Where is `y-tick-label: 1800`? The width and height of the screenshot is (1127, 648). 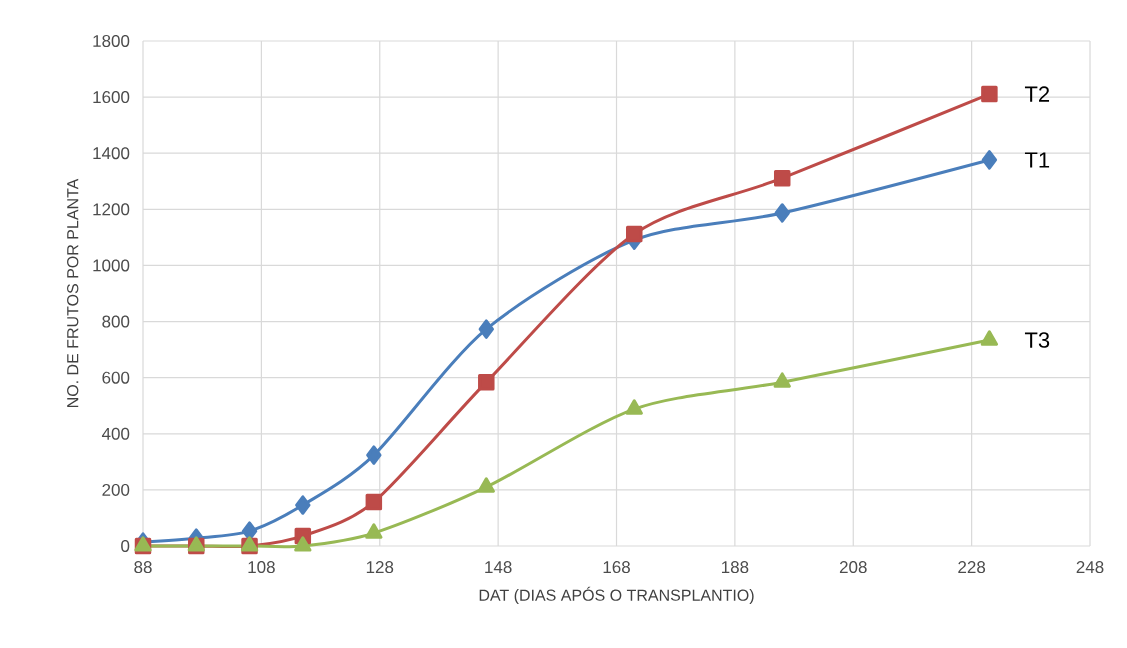
y-tick-label: 1800 is located at coordinates (111, 40).